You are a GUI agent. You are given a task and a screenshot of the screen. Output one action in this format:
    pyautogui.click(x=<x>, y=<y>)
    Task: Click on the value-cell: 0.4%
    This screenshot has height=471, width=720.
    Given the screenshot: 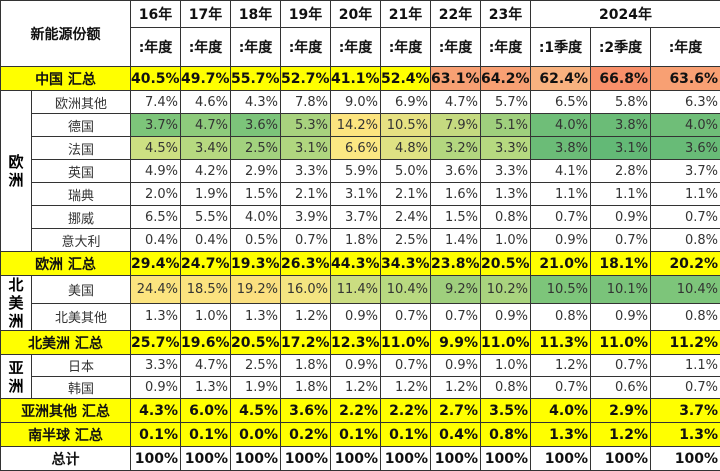 What is the action you would take?
    pyautogui.click(x=156, y=240)
    